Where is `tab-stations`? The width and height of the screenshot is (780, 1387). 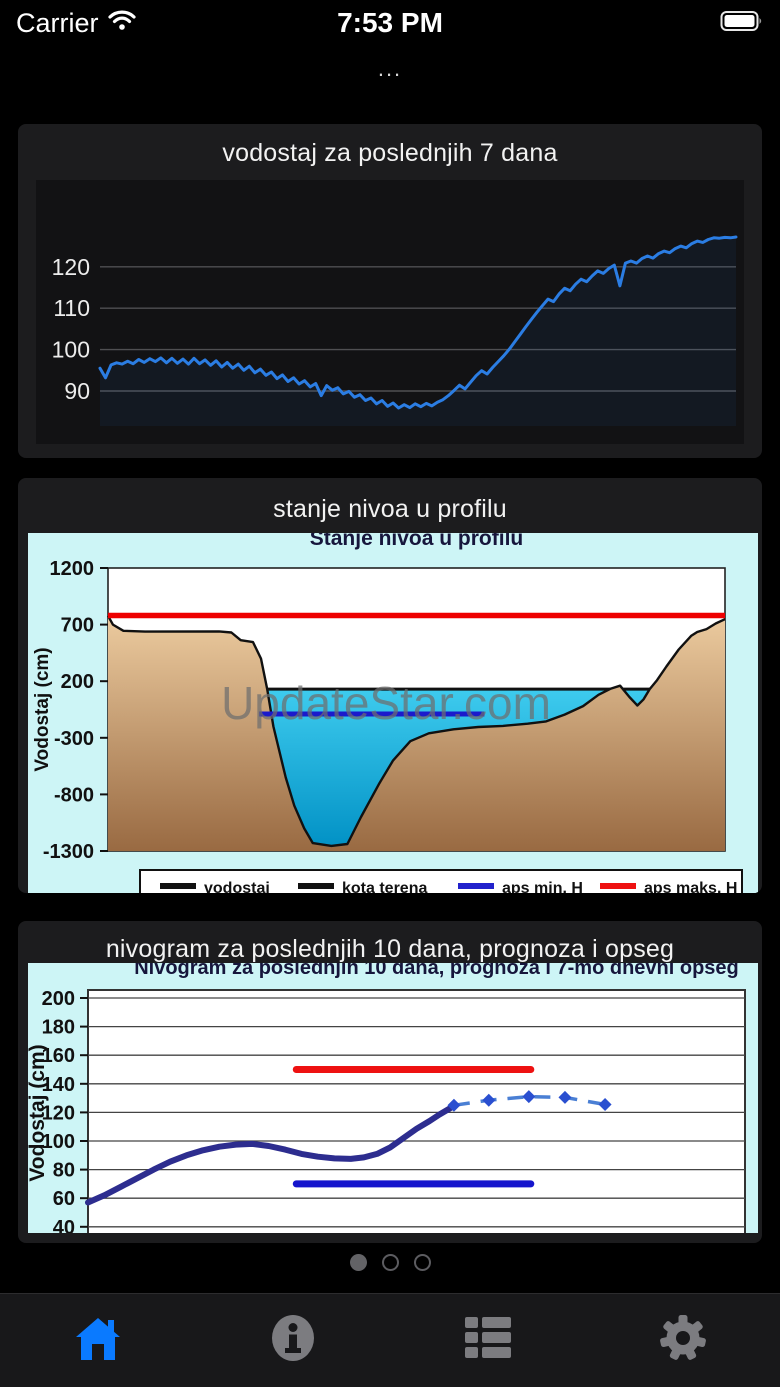
tab-stations is located at coordinates (487, 1340).